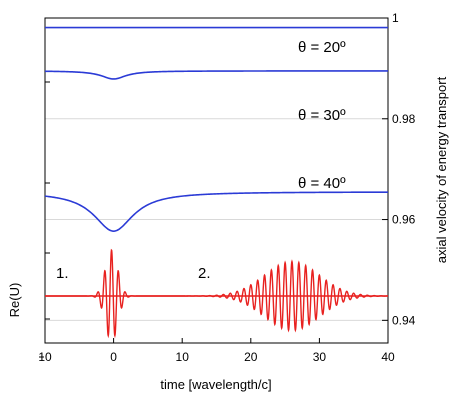  What do you see at coordinates (404, 320) in the screenshot?
I see `y-right-tick-label: 0.94` at bounding box center [404, 320].